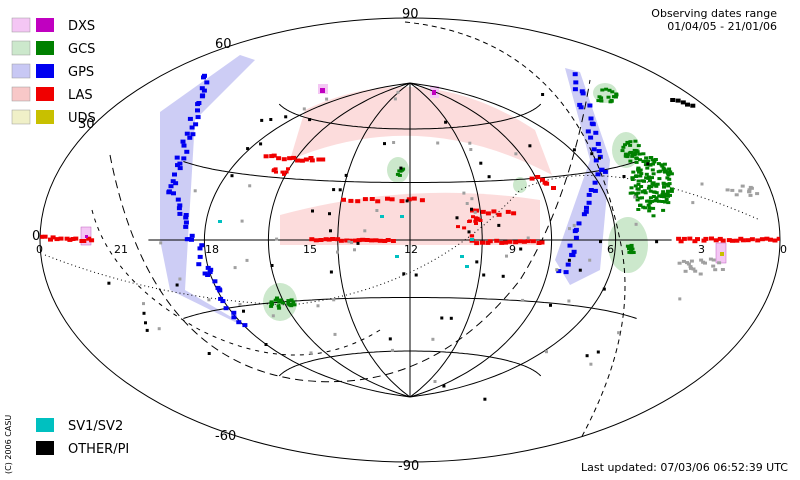 The width and height of the screenshot is (800, 480). Describe the element at coordinates (410, 14) in the screenshot. I see `dec-label-90: 90` at that location.